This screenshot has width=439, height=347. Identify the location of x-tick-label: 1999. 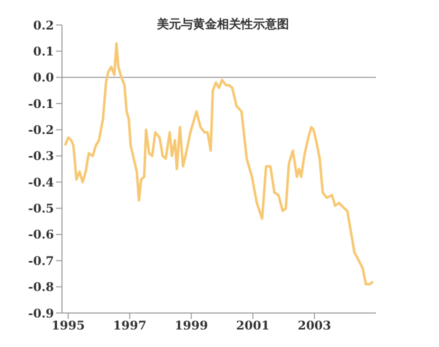
(191, 325).